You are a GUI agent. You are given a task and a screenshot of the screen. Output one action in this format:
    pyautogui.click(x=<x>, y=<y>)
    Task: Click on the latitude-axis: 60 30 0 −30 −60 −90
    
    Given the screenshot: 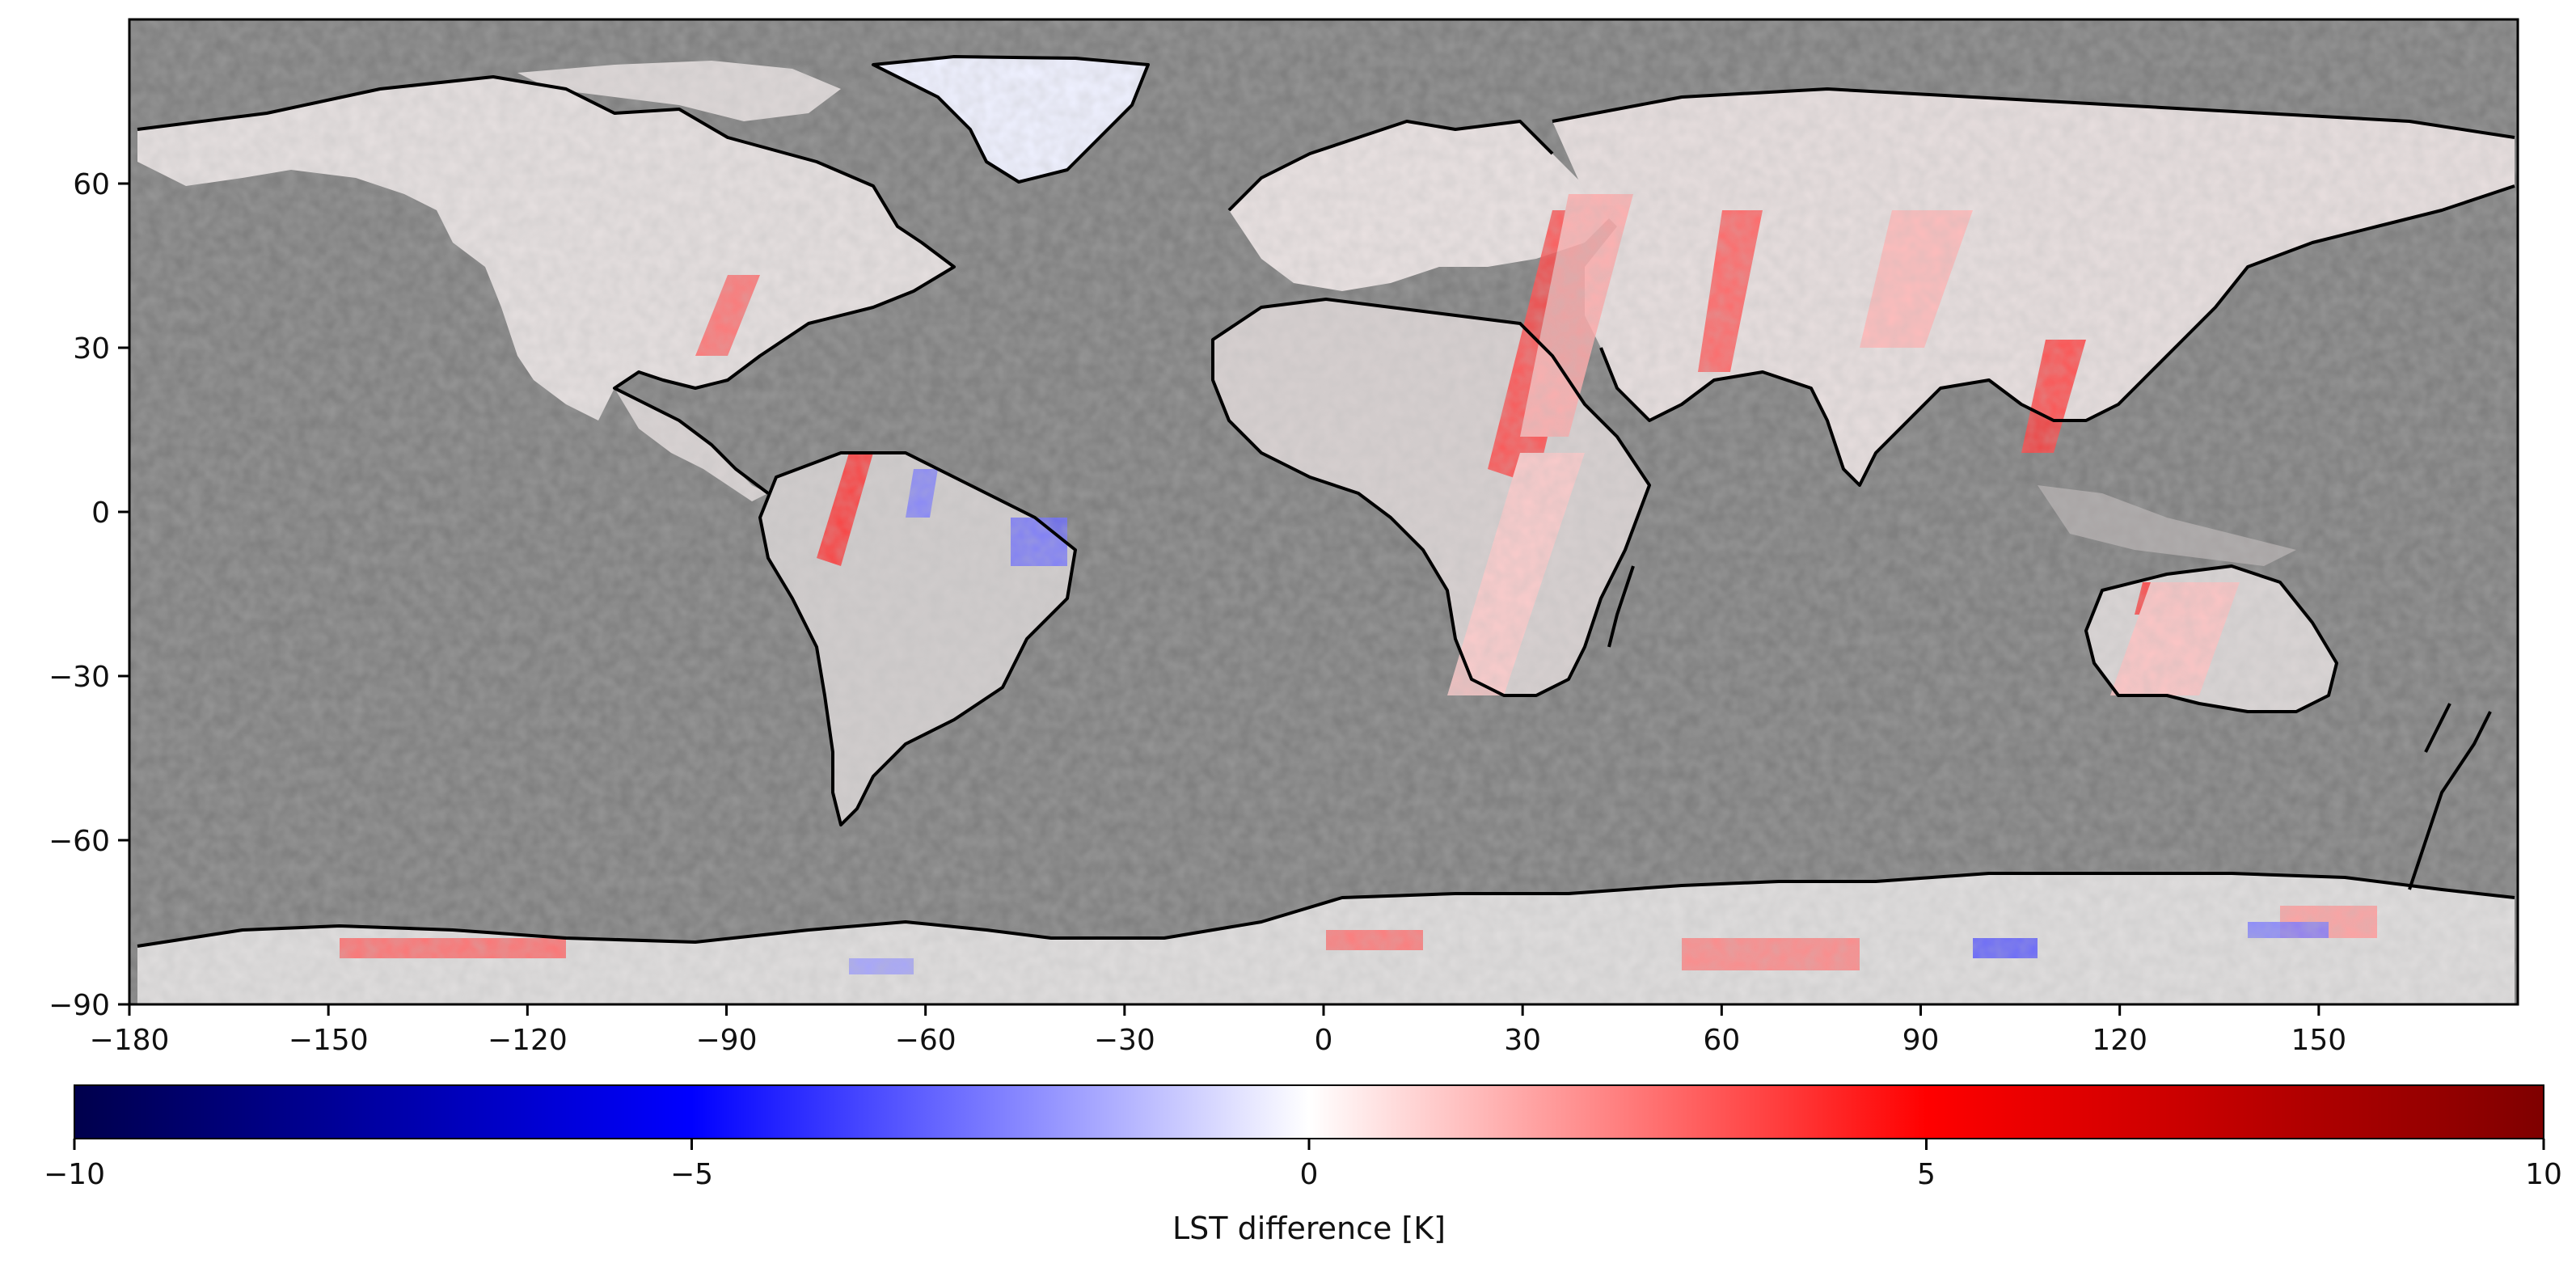 What is the action you would take?
    pyautogui.click(x=89, y=595)
    